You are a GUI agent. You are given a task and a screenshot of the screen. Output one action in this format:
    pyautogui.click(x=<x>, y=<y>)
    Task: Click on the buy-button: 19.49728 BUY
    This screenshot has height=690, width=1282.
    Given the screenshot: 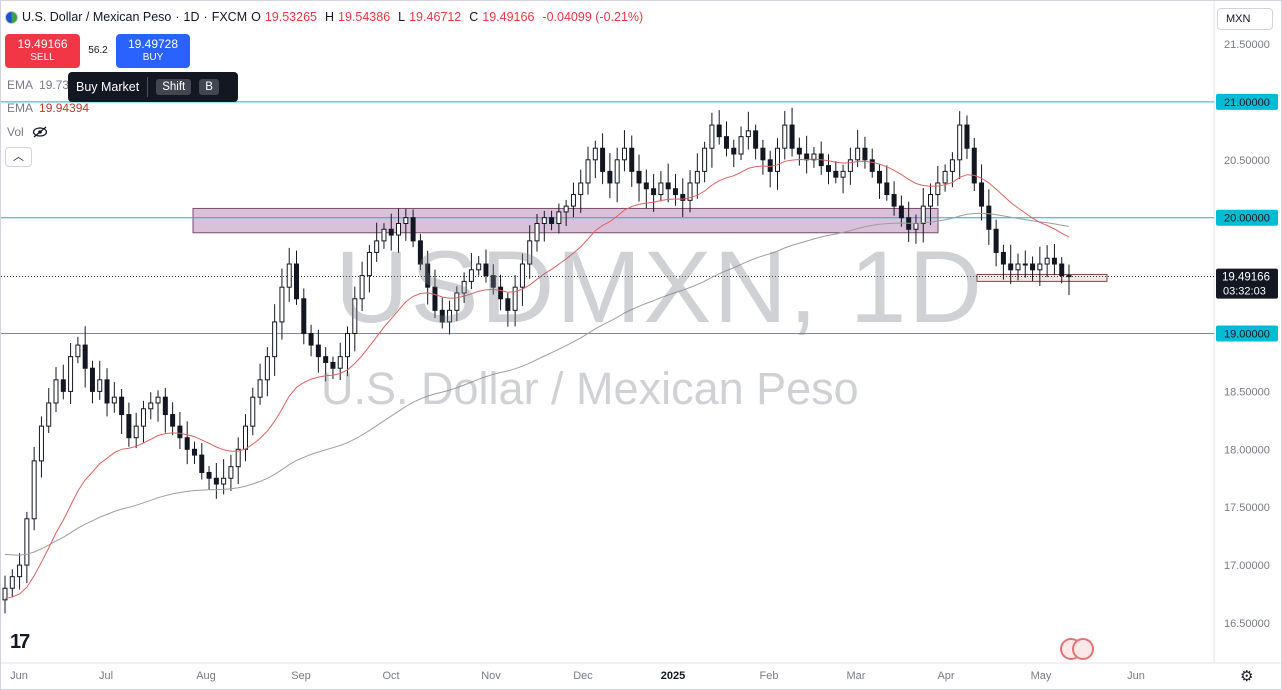 What is the action you would take?
    pyautogui.click(x=153, y=51)
    